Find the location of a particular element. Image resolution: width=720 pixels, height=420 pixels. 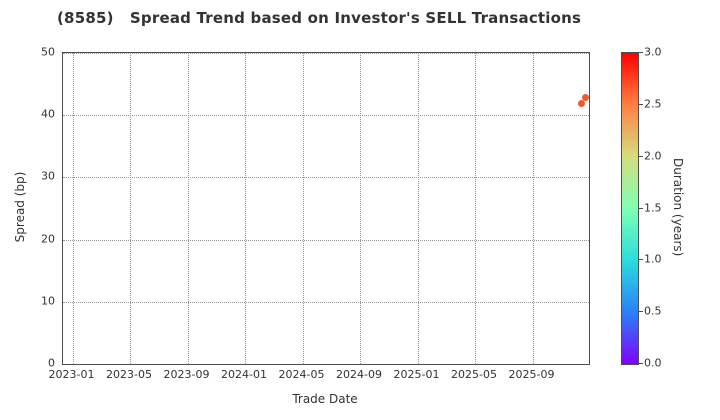

y-tick-label: 10 is located at coordinates (48, 301).